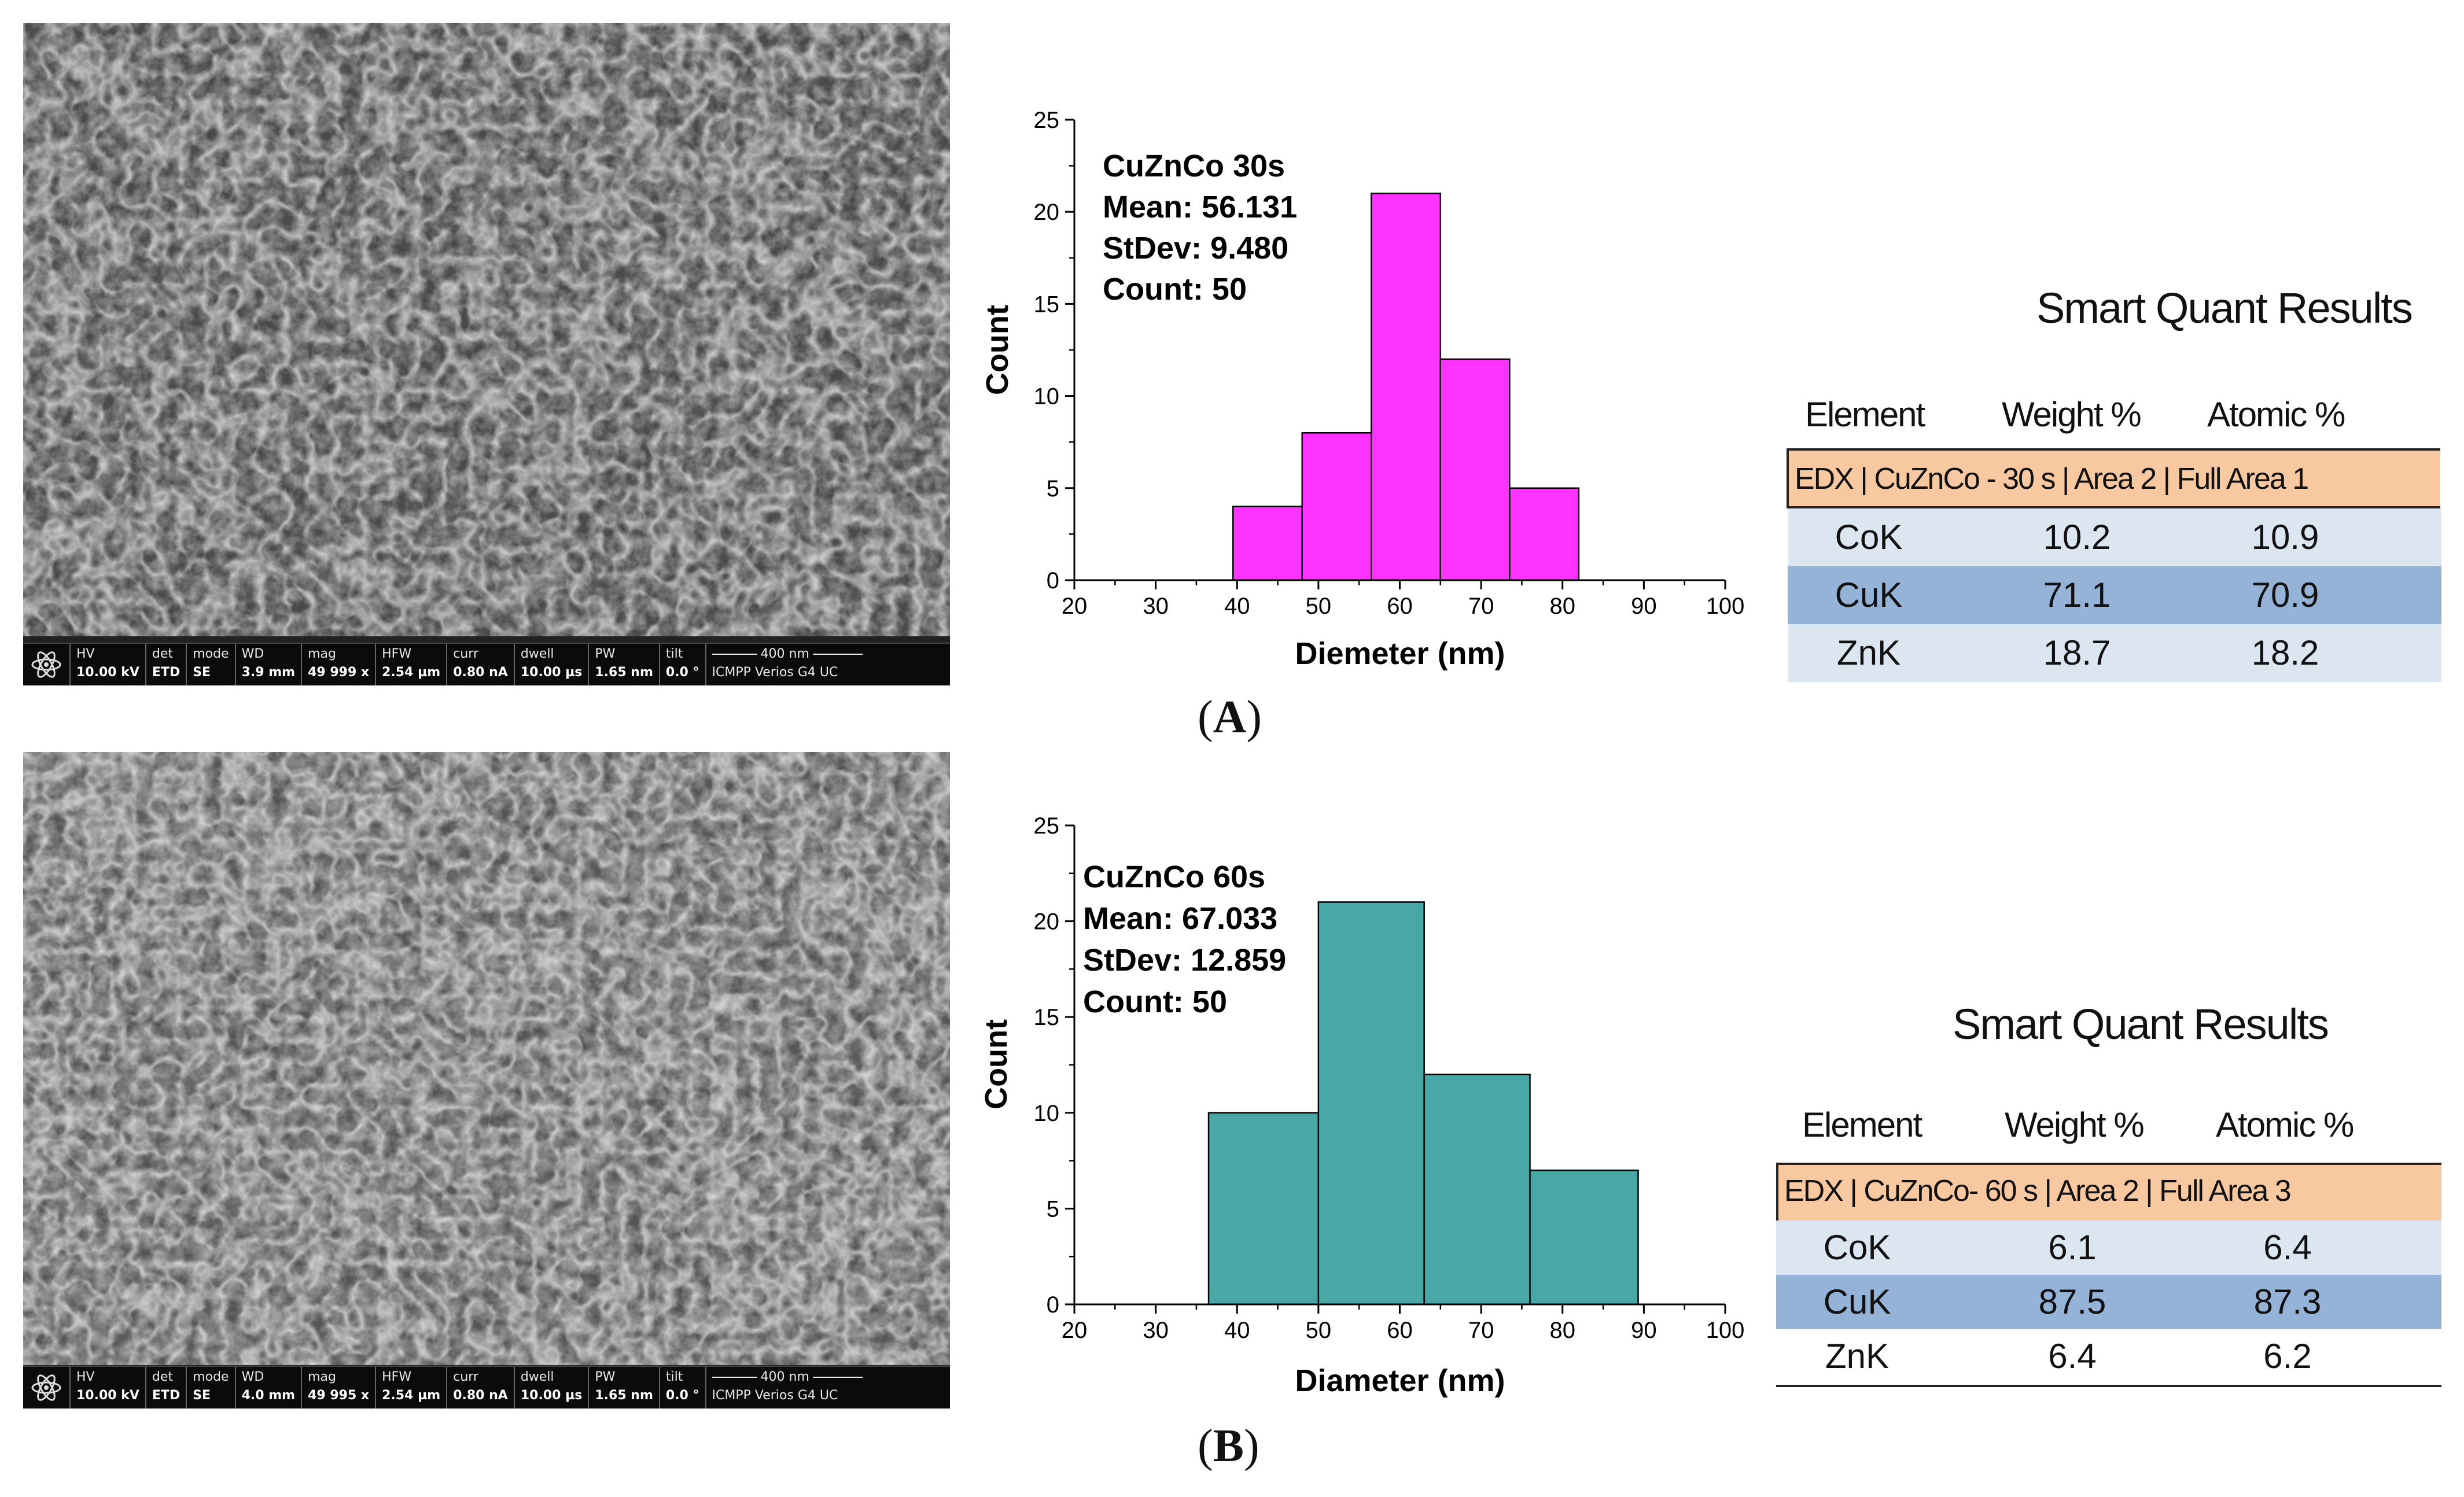 The width and height of the screenshot is (2464, 1497). I want to click on cell-weight: 71.1, so click(2077, 595).